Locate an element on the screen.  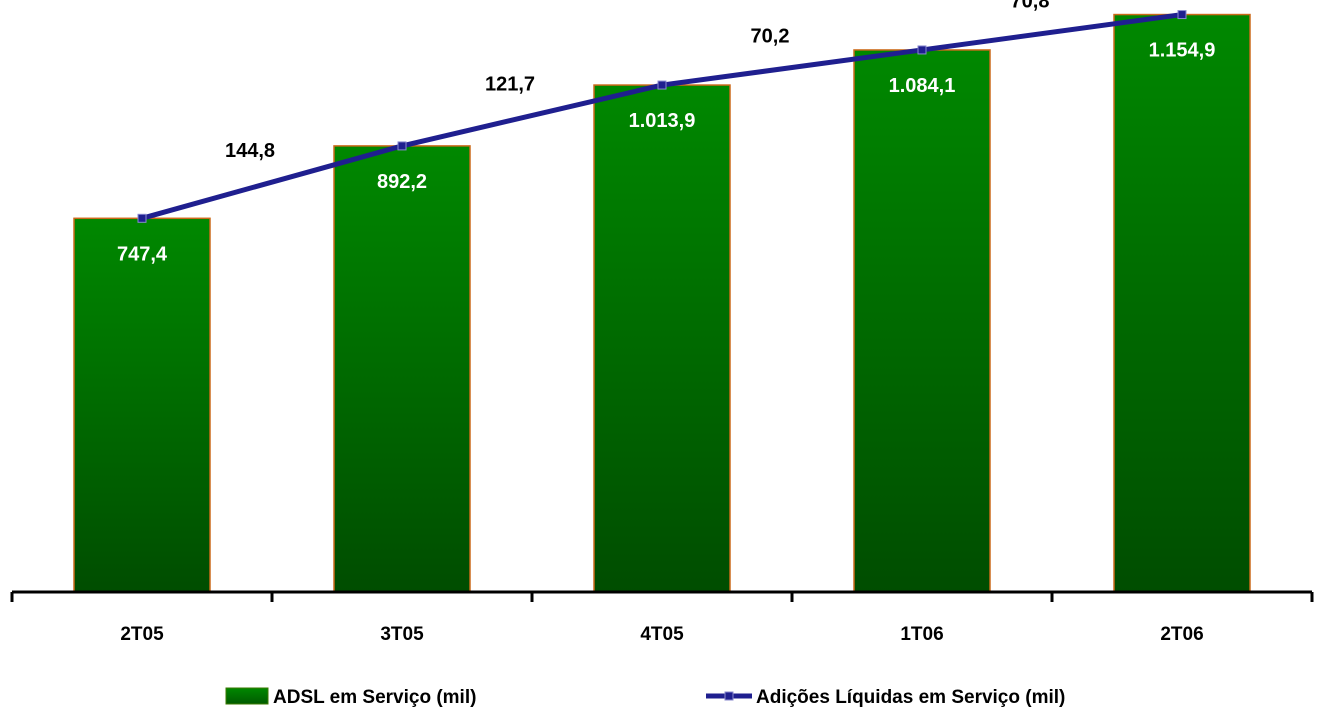
x-tick-label-3T05: 3T05 is located at coordinates (402, 634).